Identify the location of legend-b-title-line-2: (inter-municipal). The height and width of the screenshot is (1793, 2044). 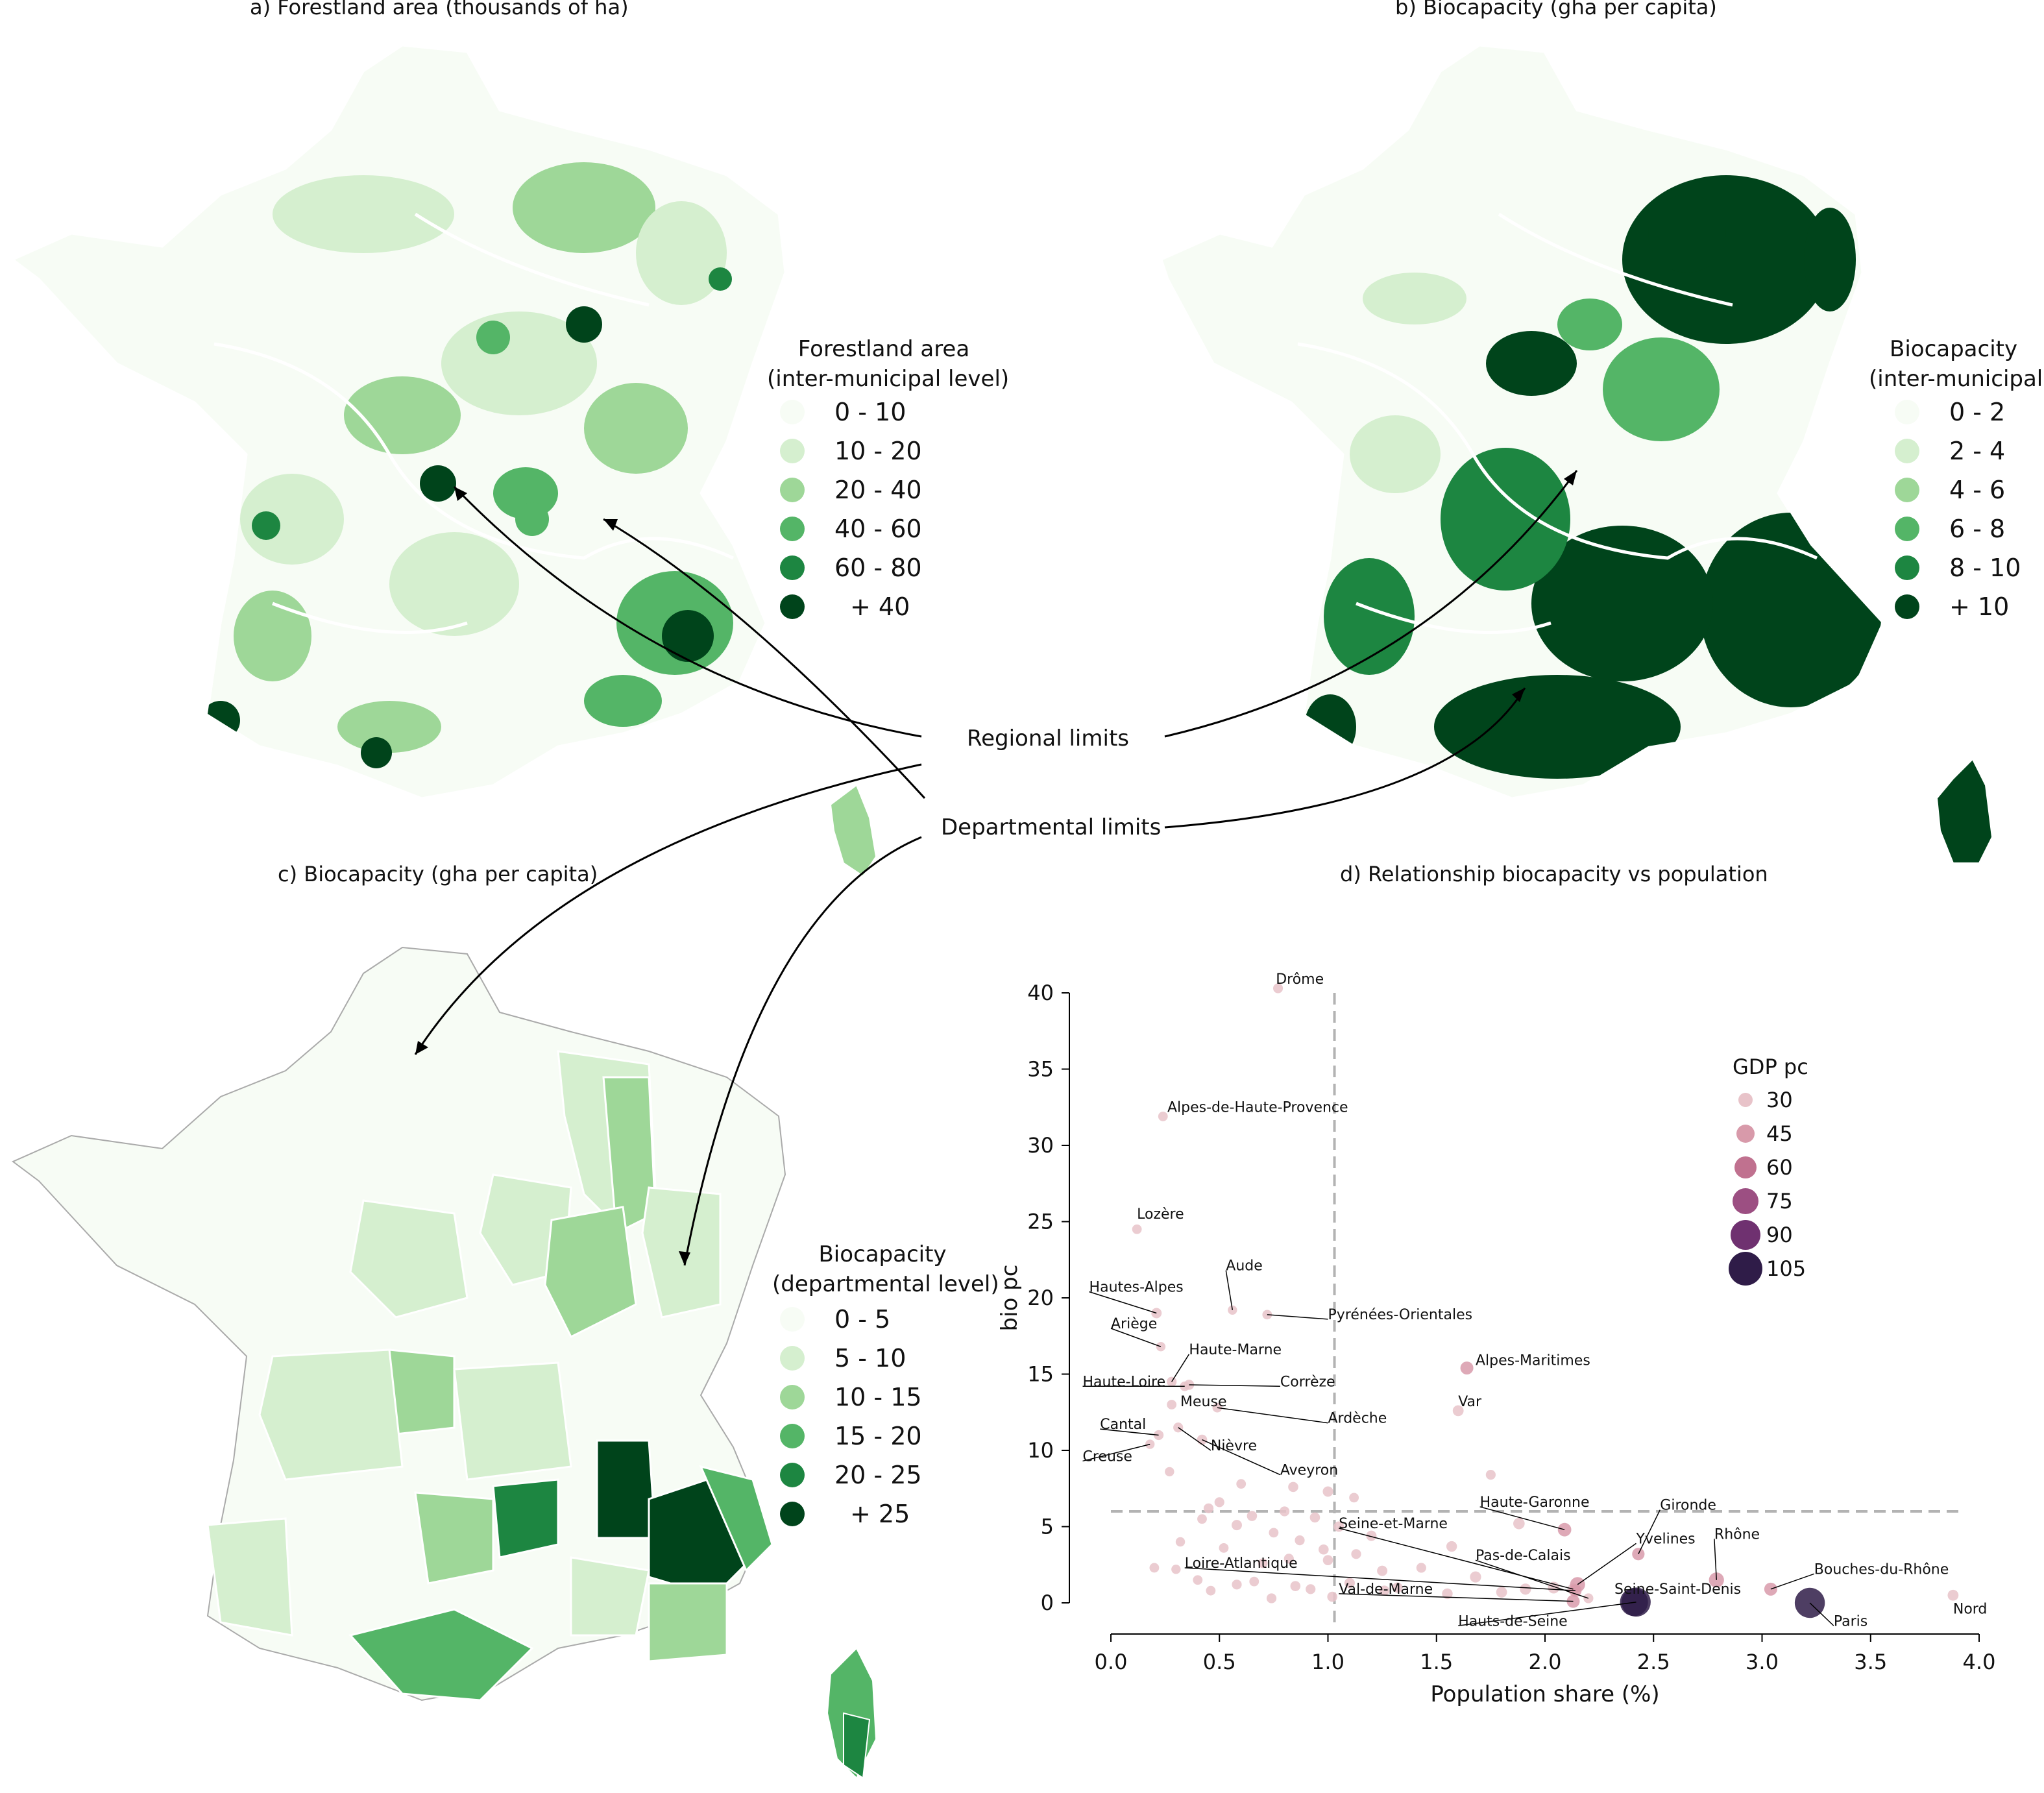
(1956, 379).